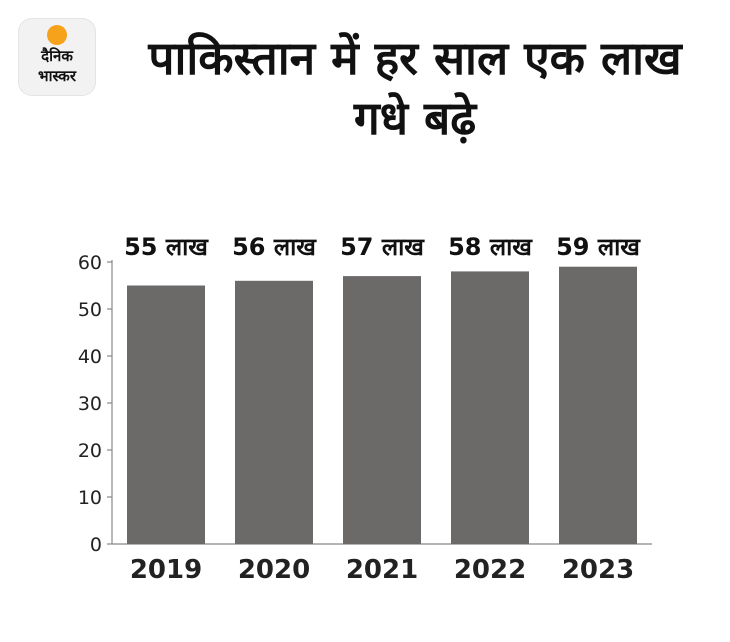 The width and height of the screenshot is (730, 642). Describe the element at coordinates (96, 545) in the screenshot. I see `y-tick-label: 0` at that location.